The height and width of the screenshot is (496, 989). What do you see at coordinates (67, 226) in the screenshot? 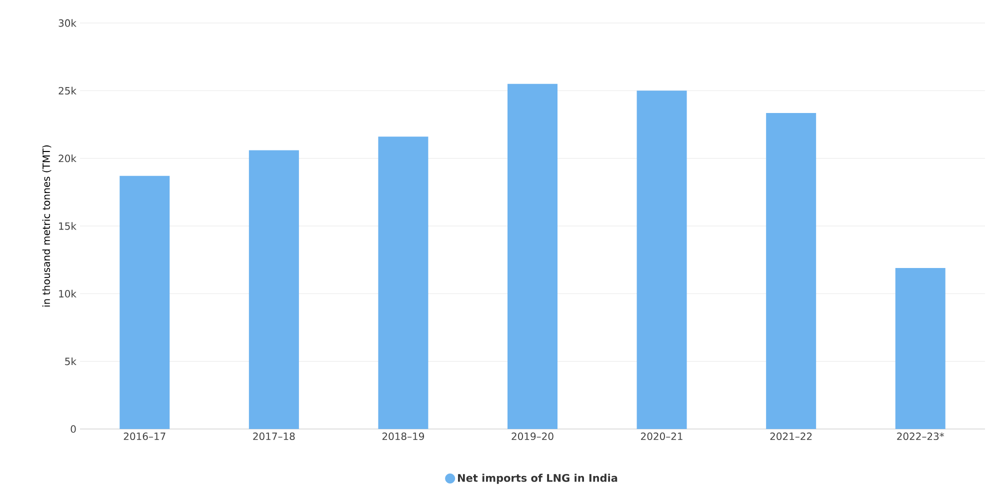
I see `y-tick-label: 15k` at bounding box center [67, 226].